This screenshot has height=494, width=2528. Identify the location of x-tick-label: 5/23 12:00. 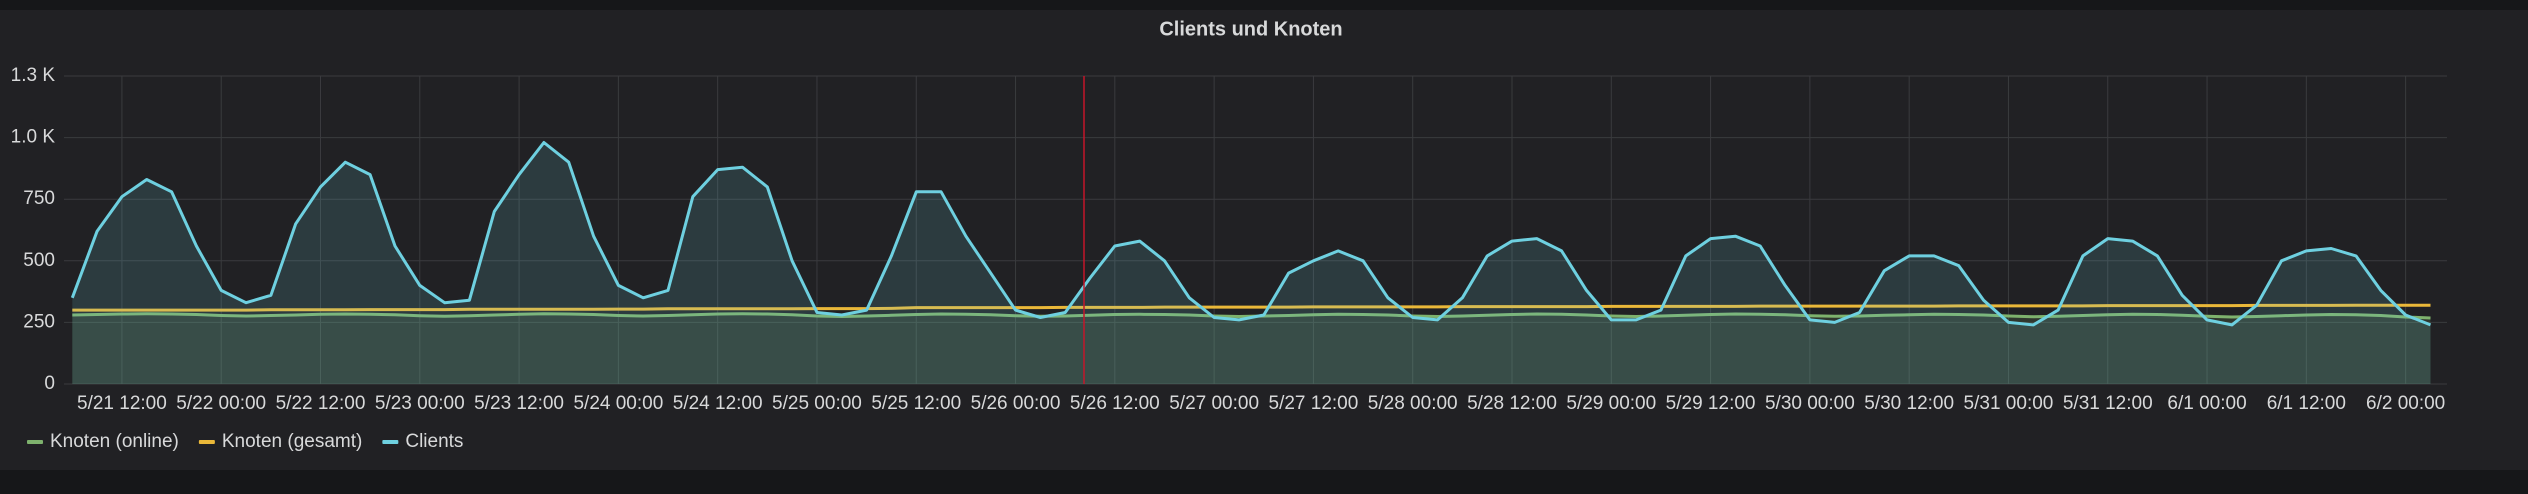
(519, 403).